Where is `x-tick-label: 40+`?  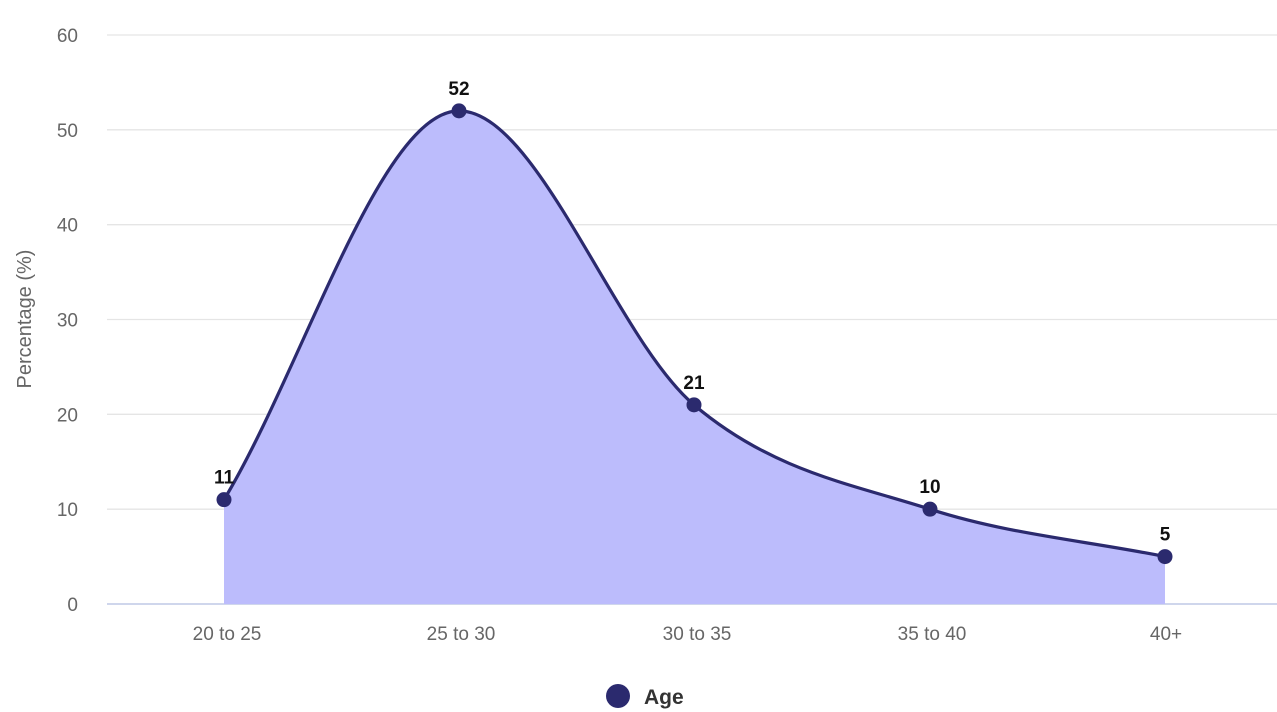
x-tick-label: 40+ is located at coordinates (1166, 634).